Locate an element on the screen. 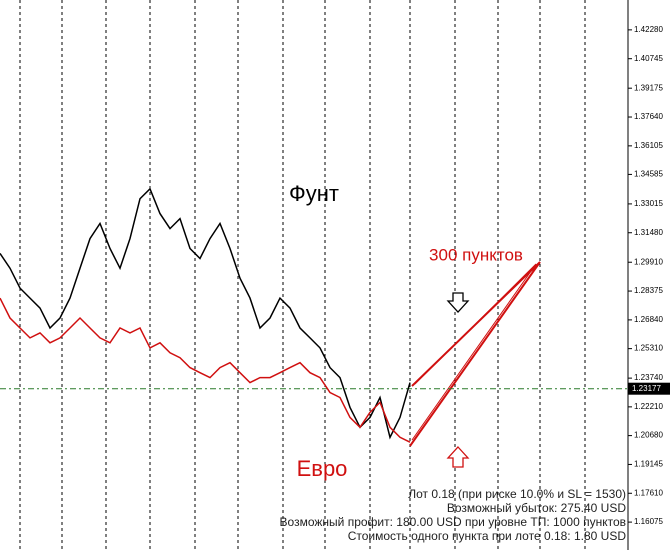 This screenshot has height=550, width=670. y-tick-label: 1.17610 is located at coordinates (648, 492).